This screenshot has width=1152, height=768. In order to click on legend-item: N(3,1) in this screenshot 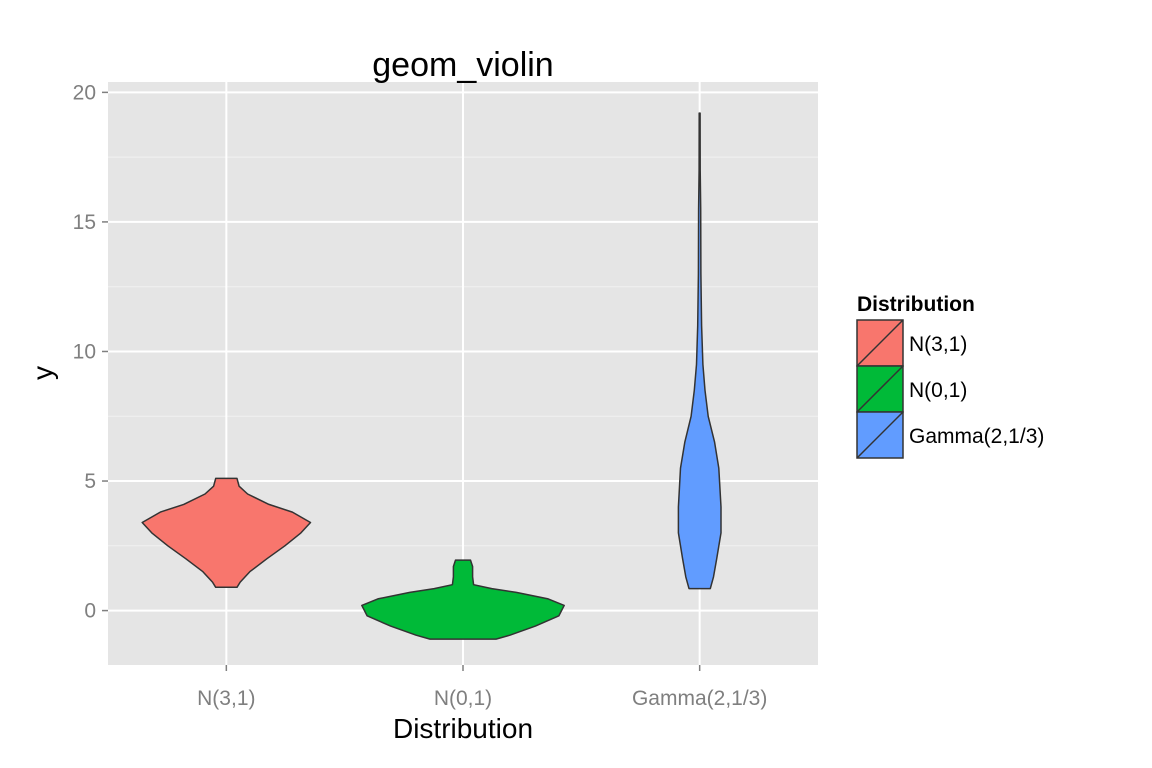, I will do `click(911, 343)`.